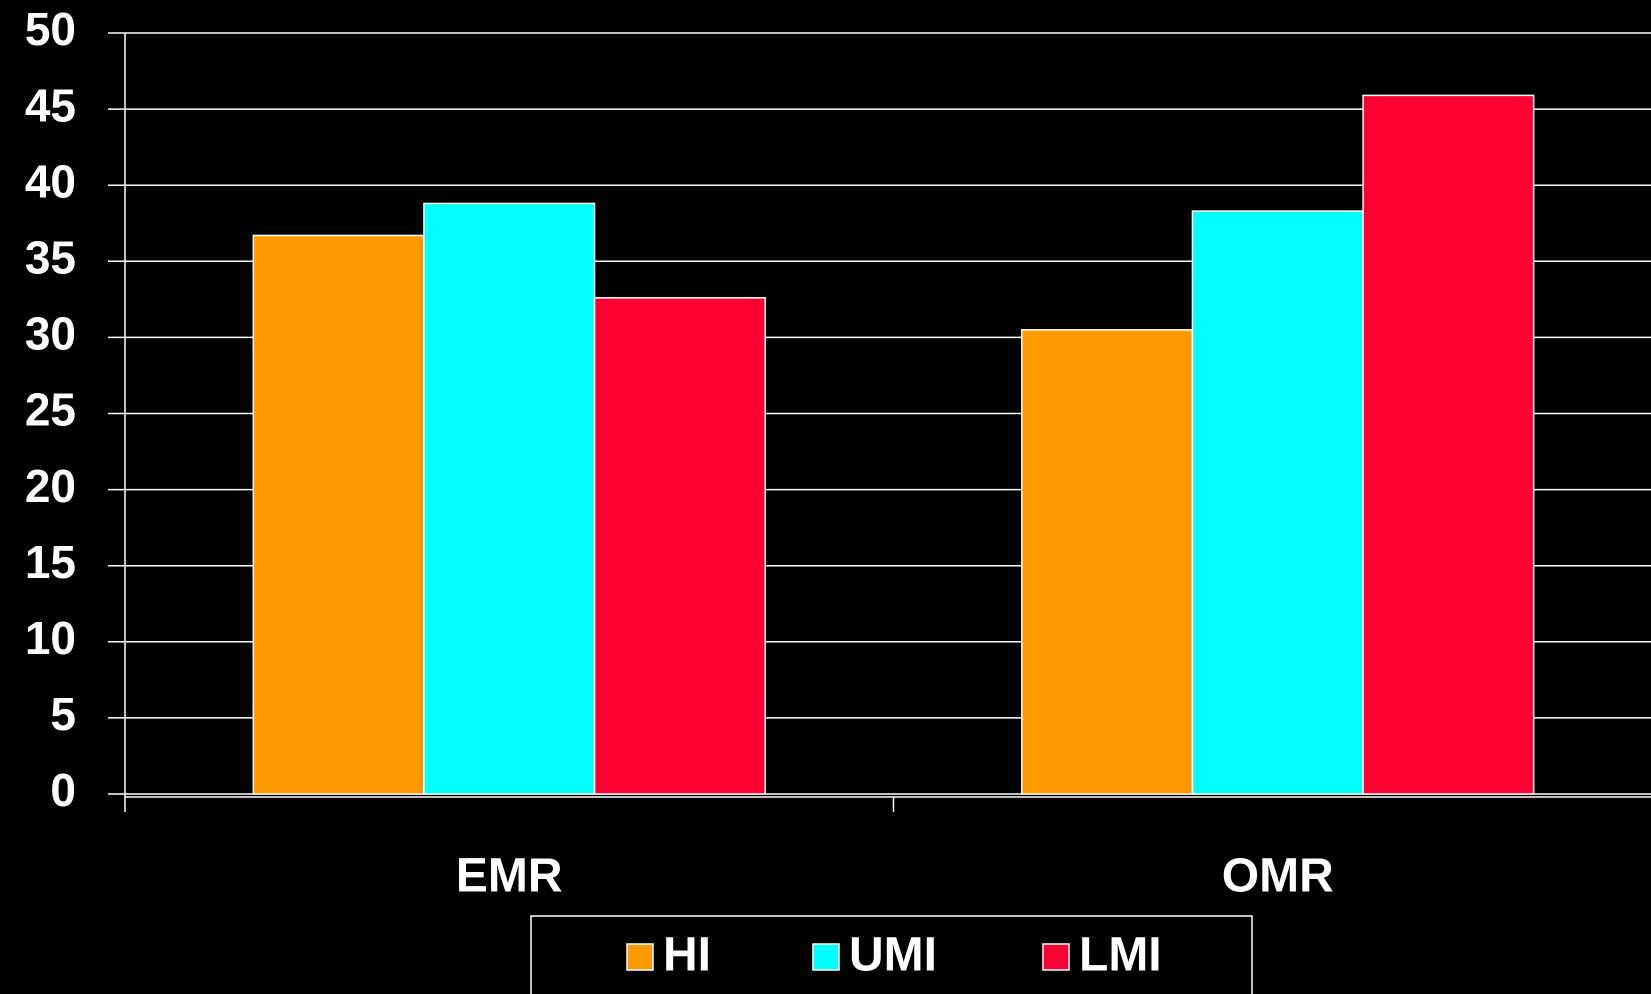  What do you see at coordinates (50, 105) in the screenshot?
I see `y-tick-label: 45` at bounding box center [50, 105].